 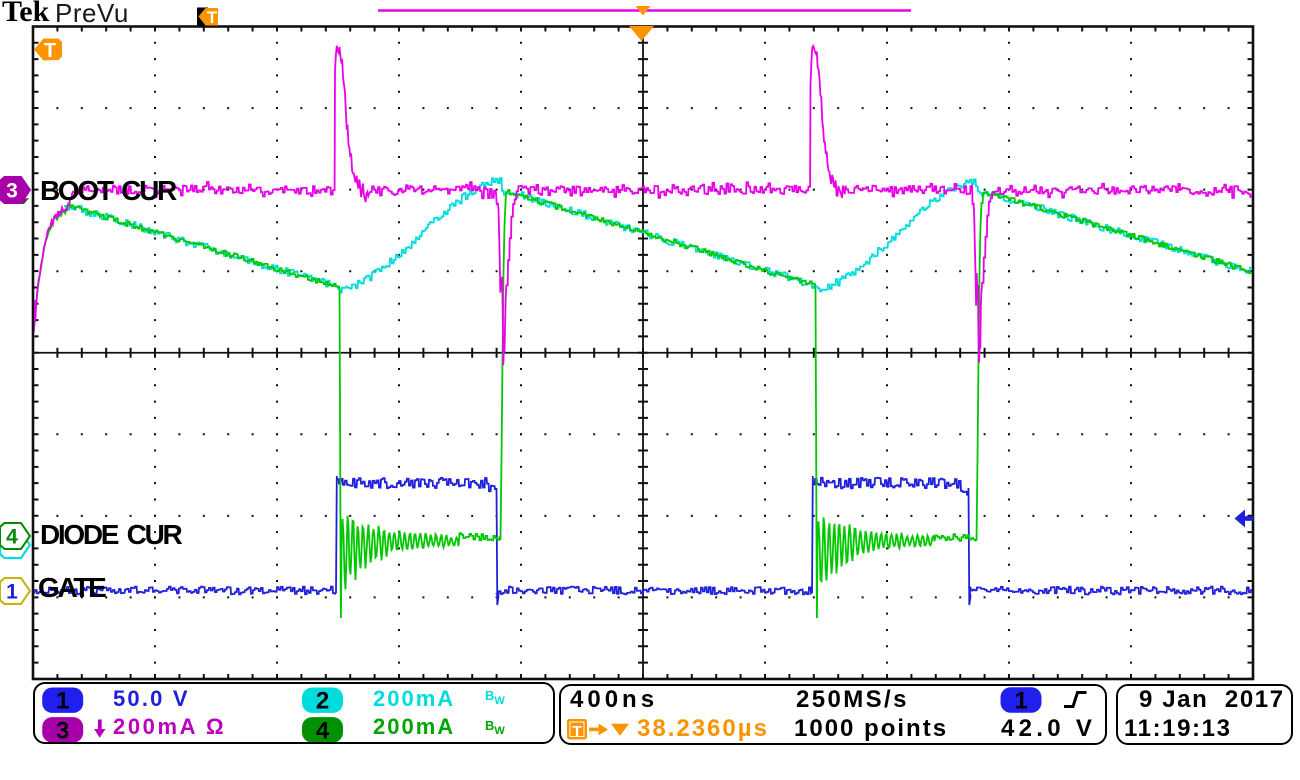 I want to click on svg-text: 2, so click(x=322, y=701).